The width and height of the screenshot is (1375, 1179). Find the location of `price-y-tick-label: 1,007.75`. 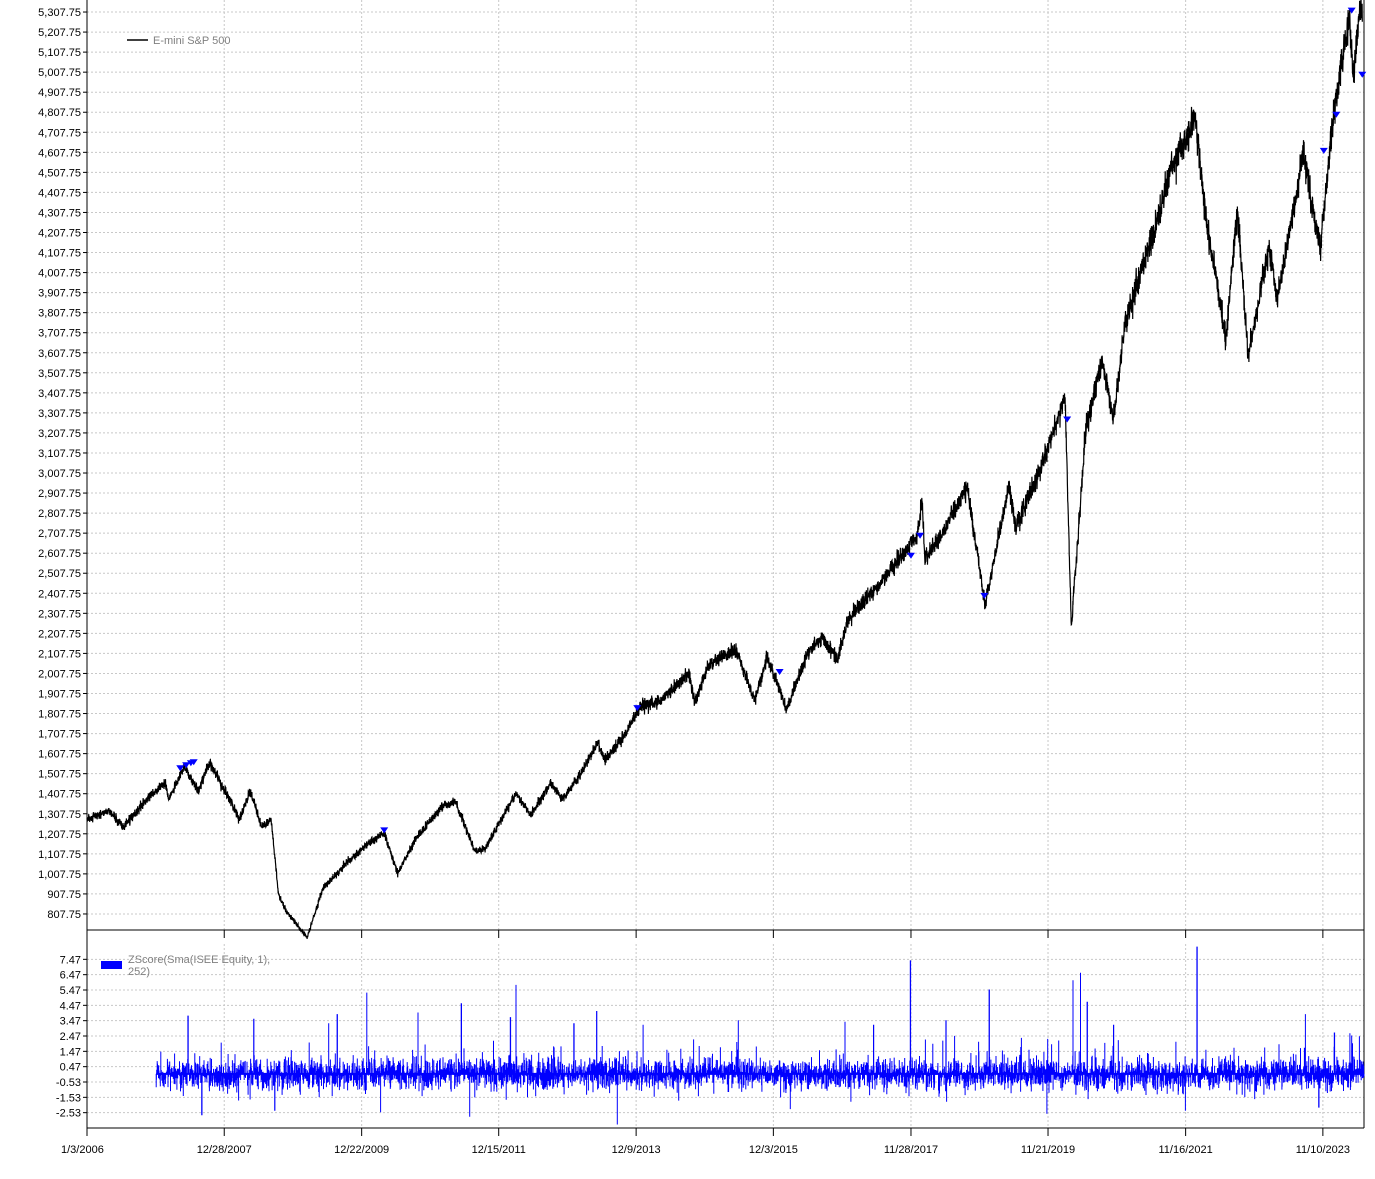

price-y-tick-label: 1,007.75 is located at coordinates (59, 875).